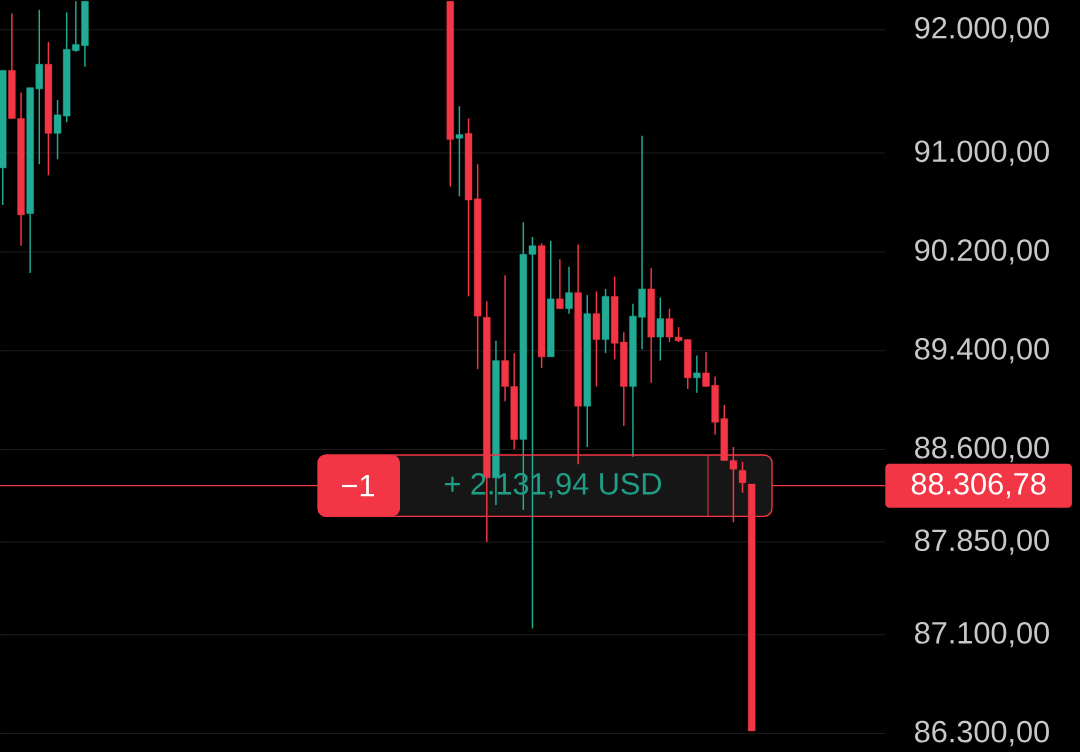 This screenshot has width=1080, height=752. Describe the element at coordinates (982, 252) in the screenshot. I see `y-tick-label: 90.200,00` at that location.